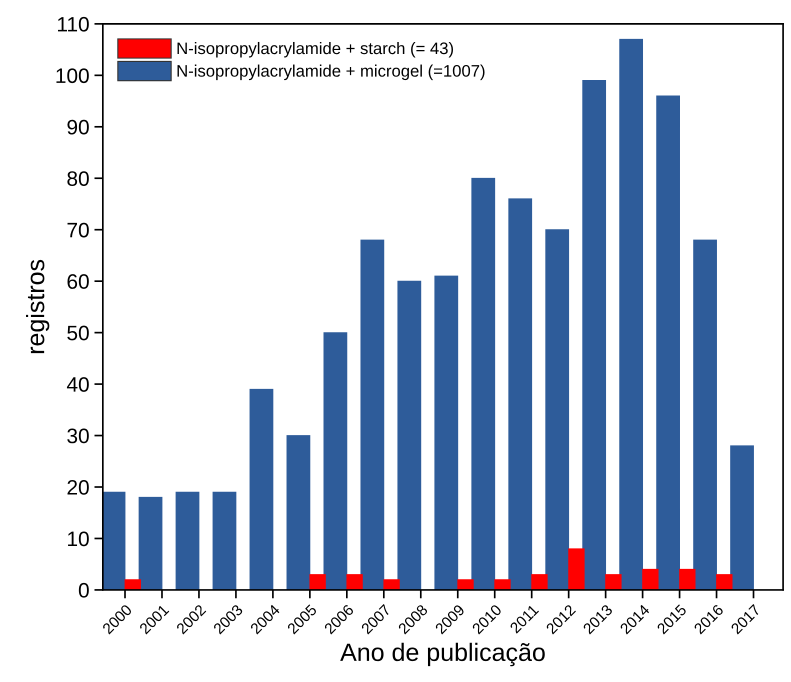 This screenshot has height=682, width=791. What do you see at coordinates (78, 538) in the screenshot?
I see `y-tick-label: 10` at bounding box center [78, 538].